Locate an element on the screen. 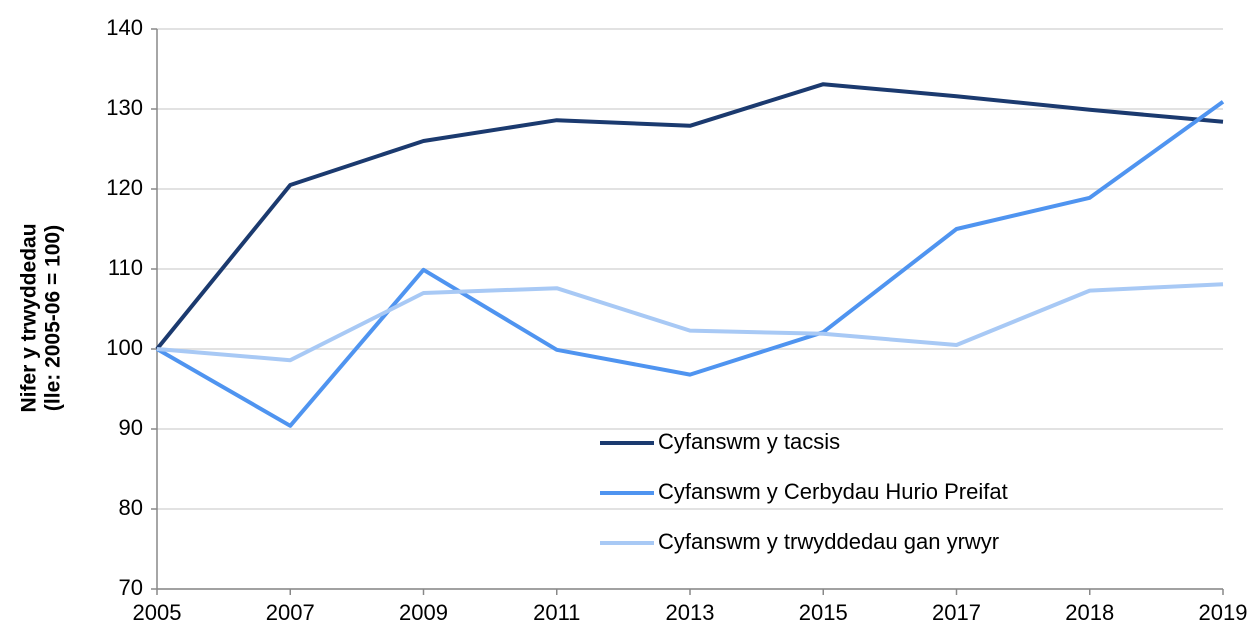  y-tick-label: 70 is located at coordinates (131, 587).